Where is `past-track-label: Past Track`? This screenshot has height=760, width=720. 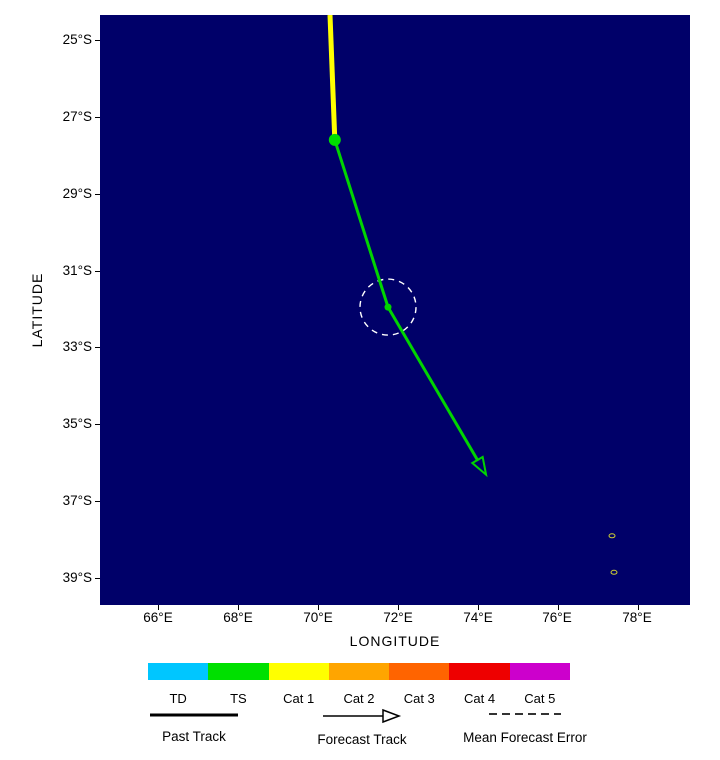
past-track-label: Past Track is located at coordinates (194, 736).